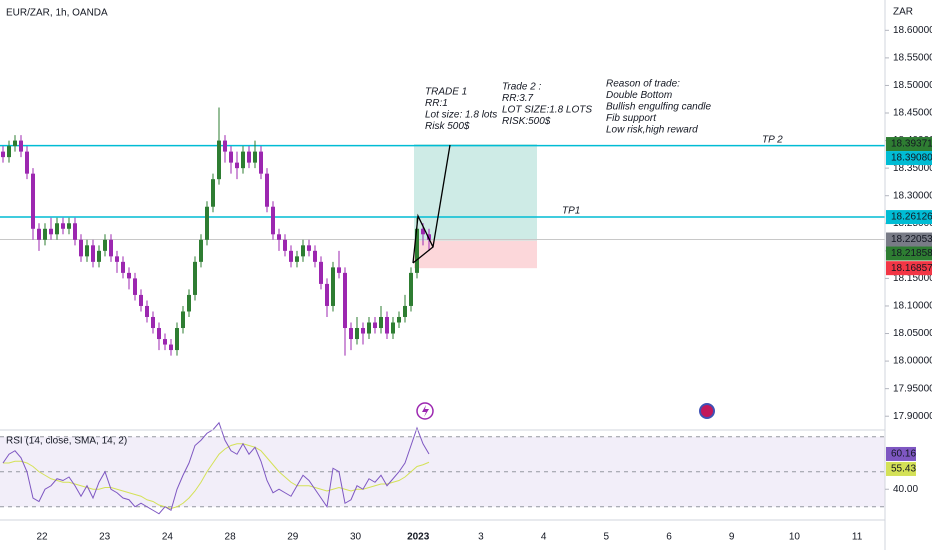 This screenshot has height=550, width=932. Describe the element at coordinates (607, 537) in the screenshot. I see `x-tick-label: 5` at that location.